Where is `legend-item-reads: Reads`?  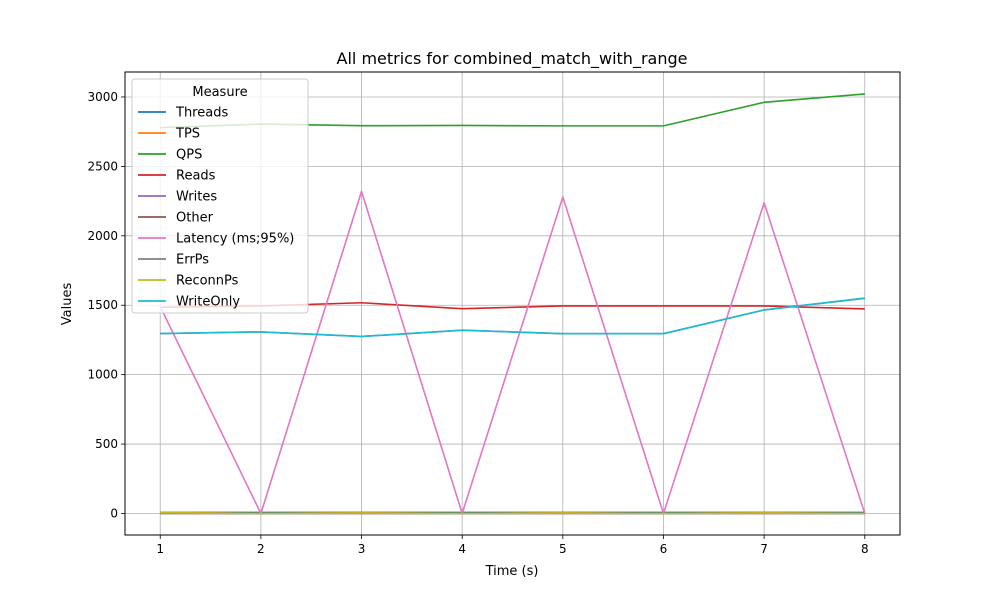
legend-item-reads: Reads is located at coordinates (177, 176).